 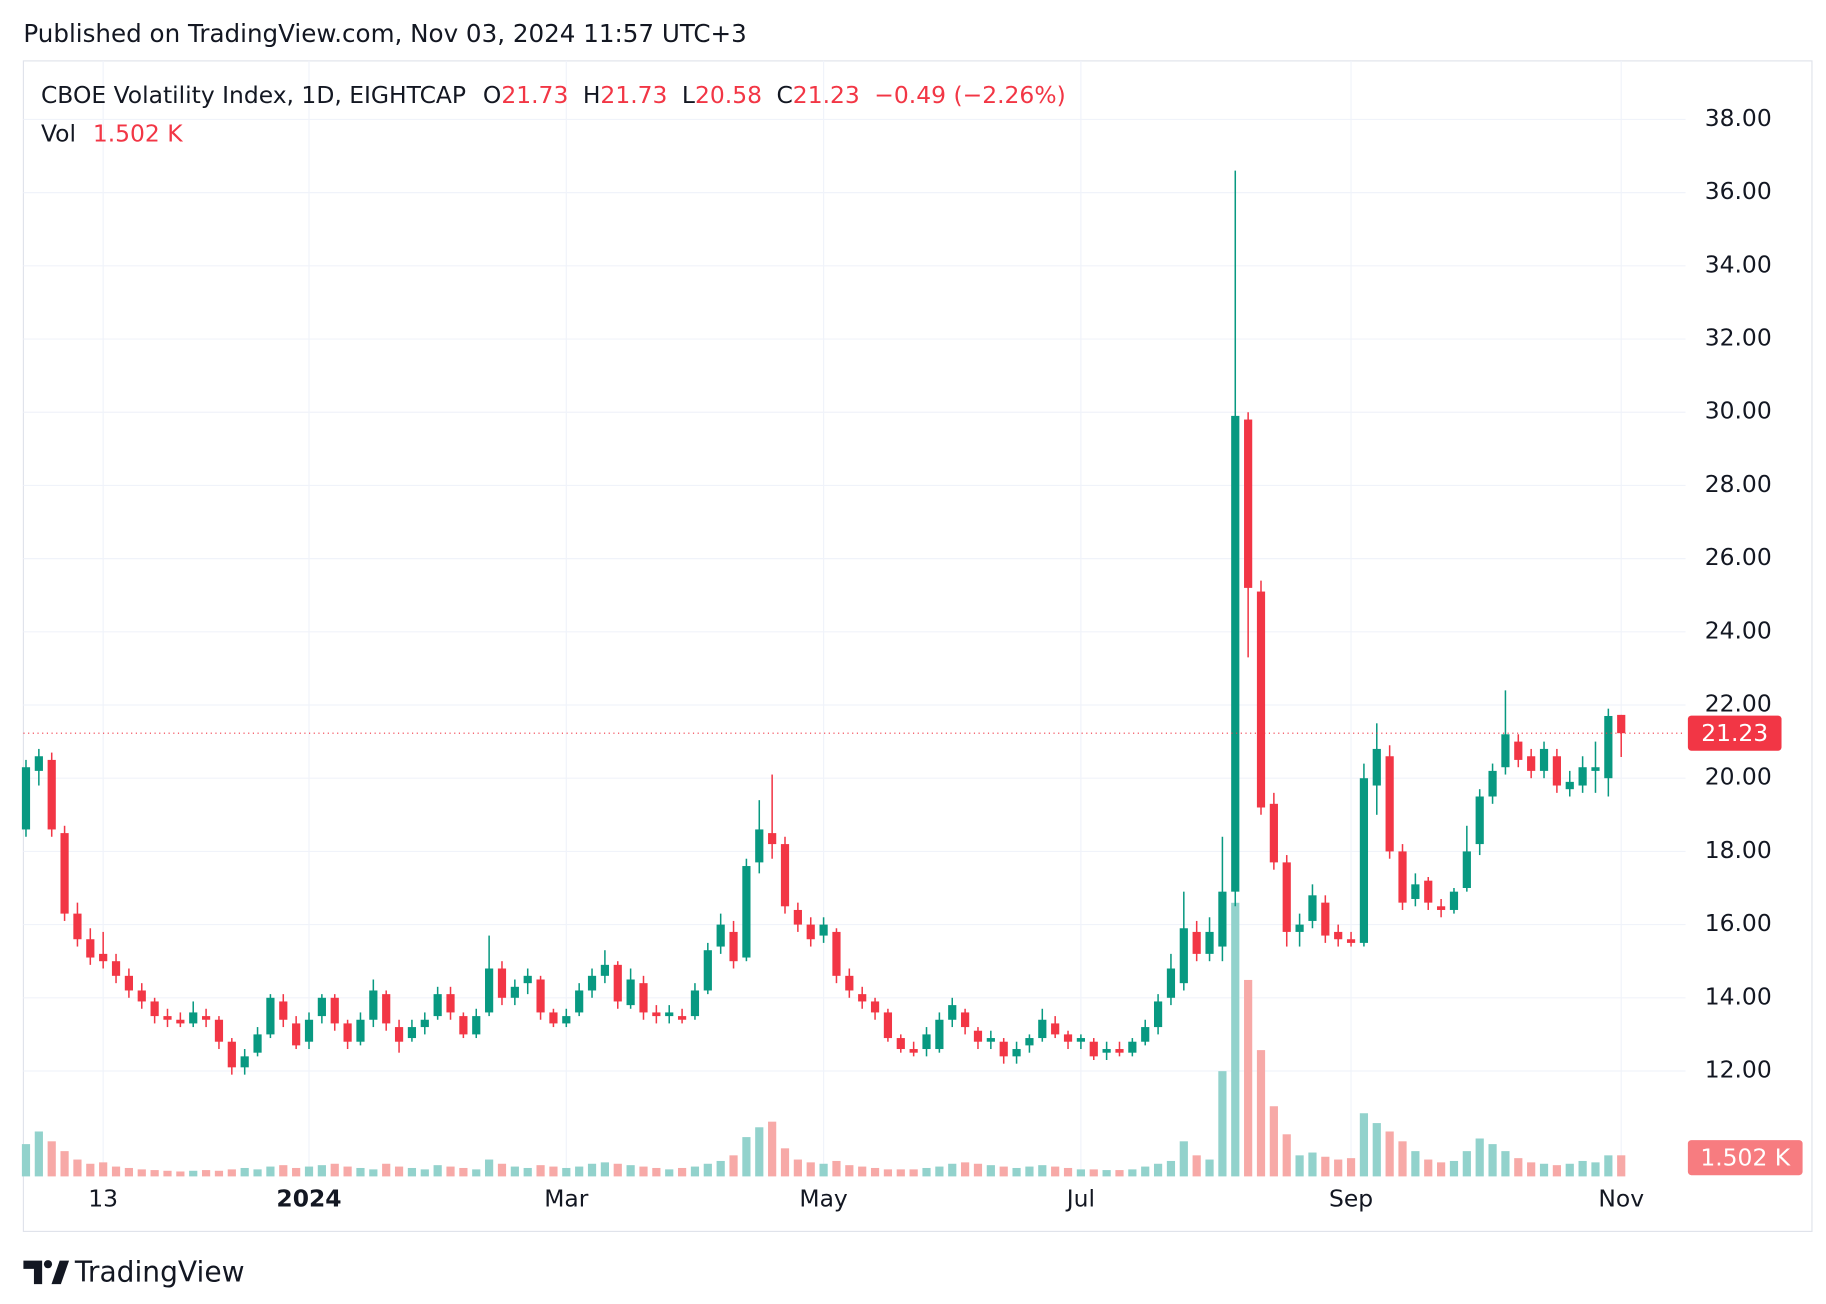 What do you see at coordinates (1734, 733) in the screenshot?
I see `price-tag` at bounding box center [1734, 733].